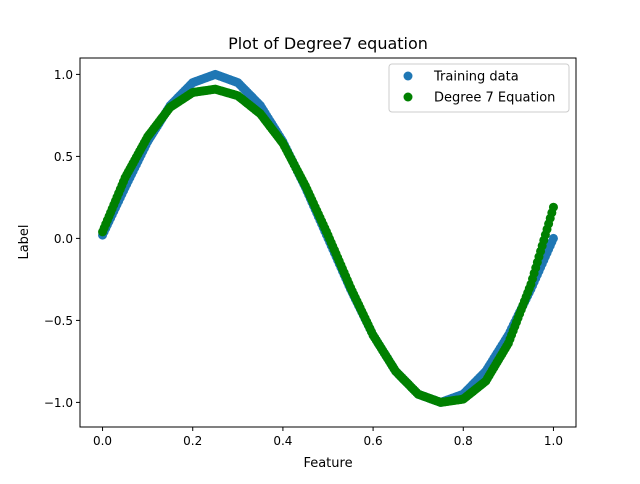 The height and width of the screenshot is (484, 640). What do you see at coordinates (327, 463) in the screenshot?
I see `x-axis-label: Feature` at bounding box center [327, 463].